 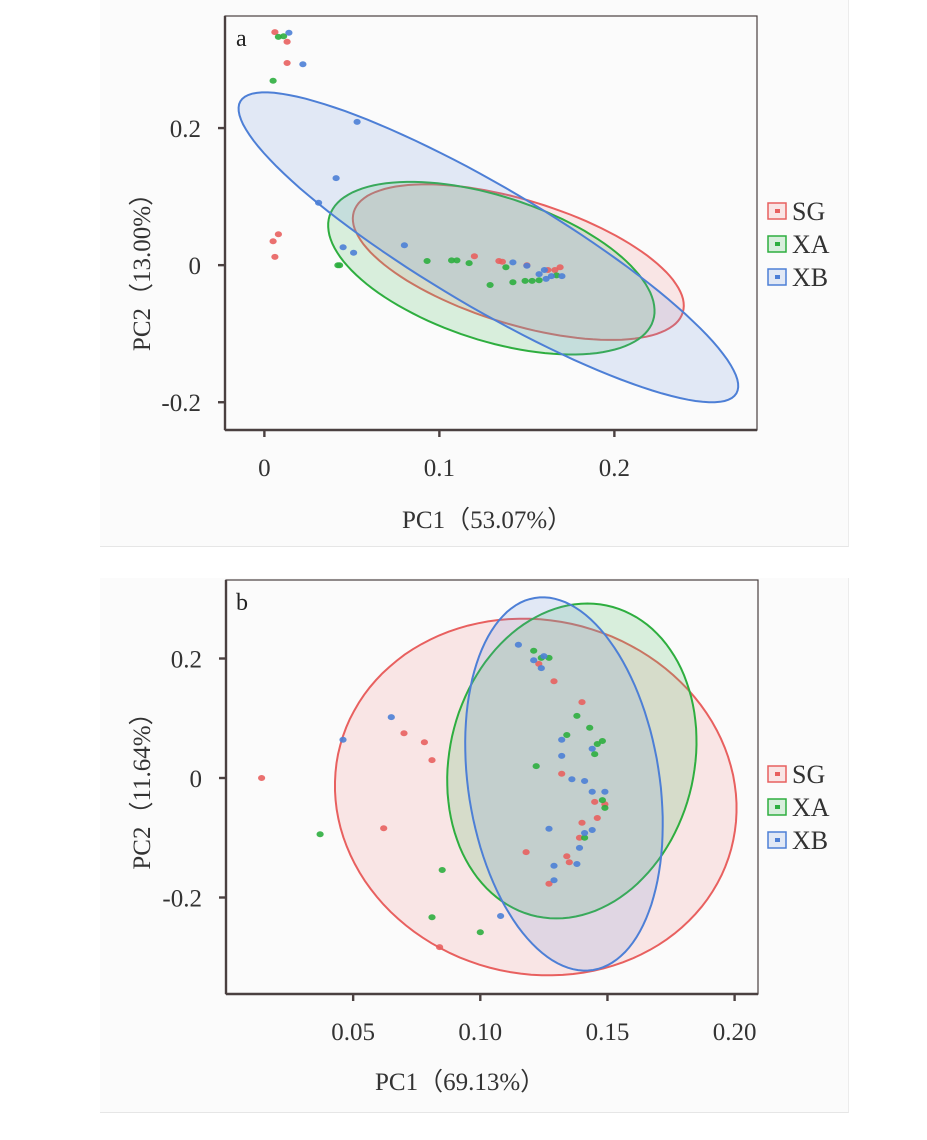 I want to click on legend-label-xb: XB, so click(x=810, y=840).